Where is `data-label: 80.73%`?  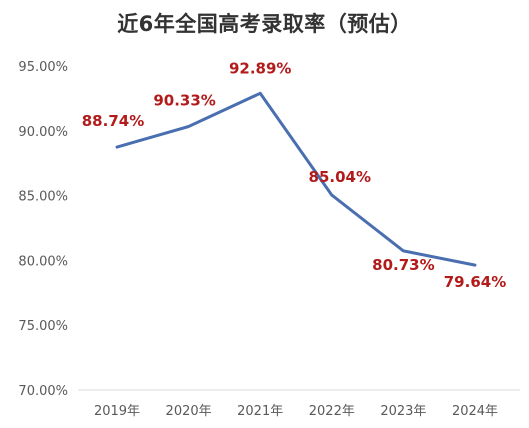 data-label: 80.73% is located at coordinates (403, 265).